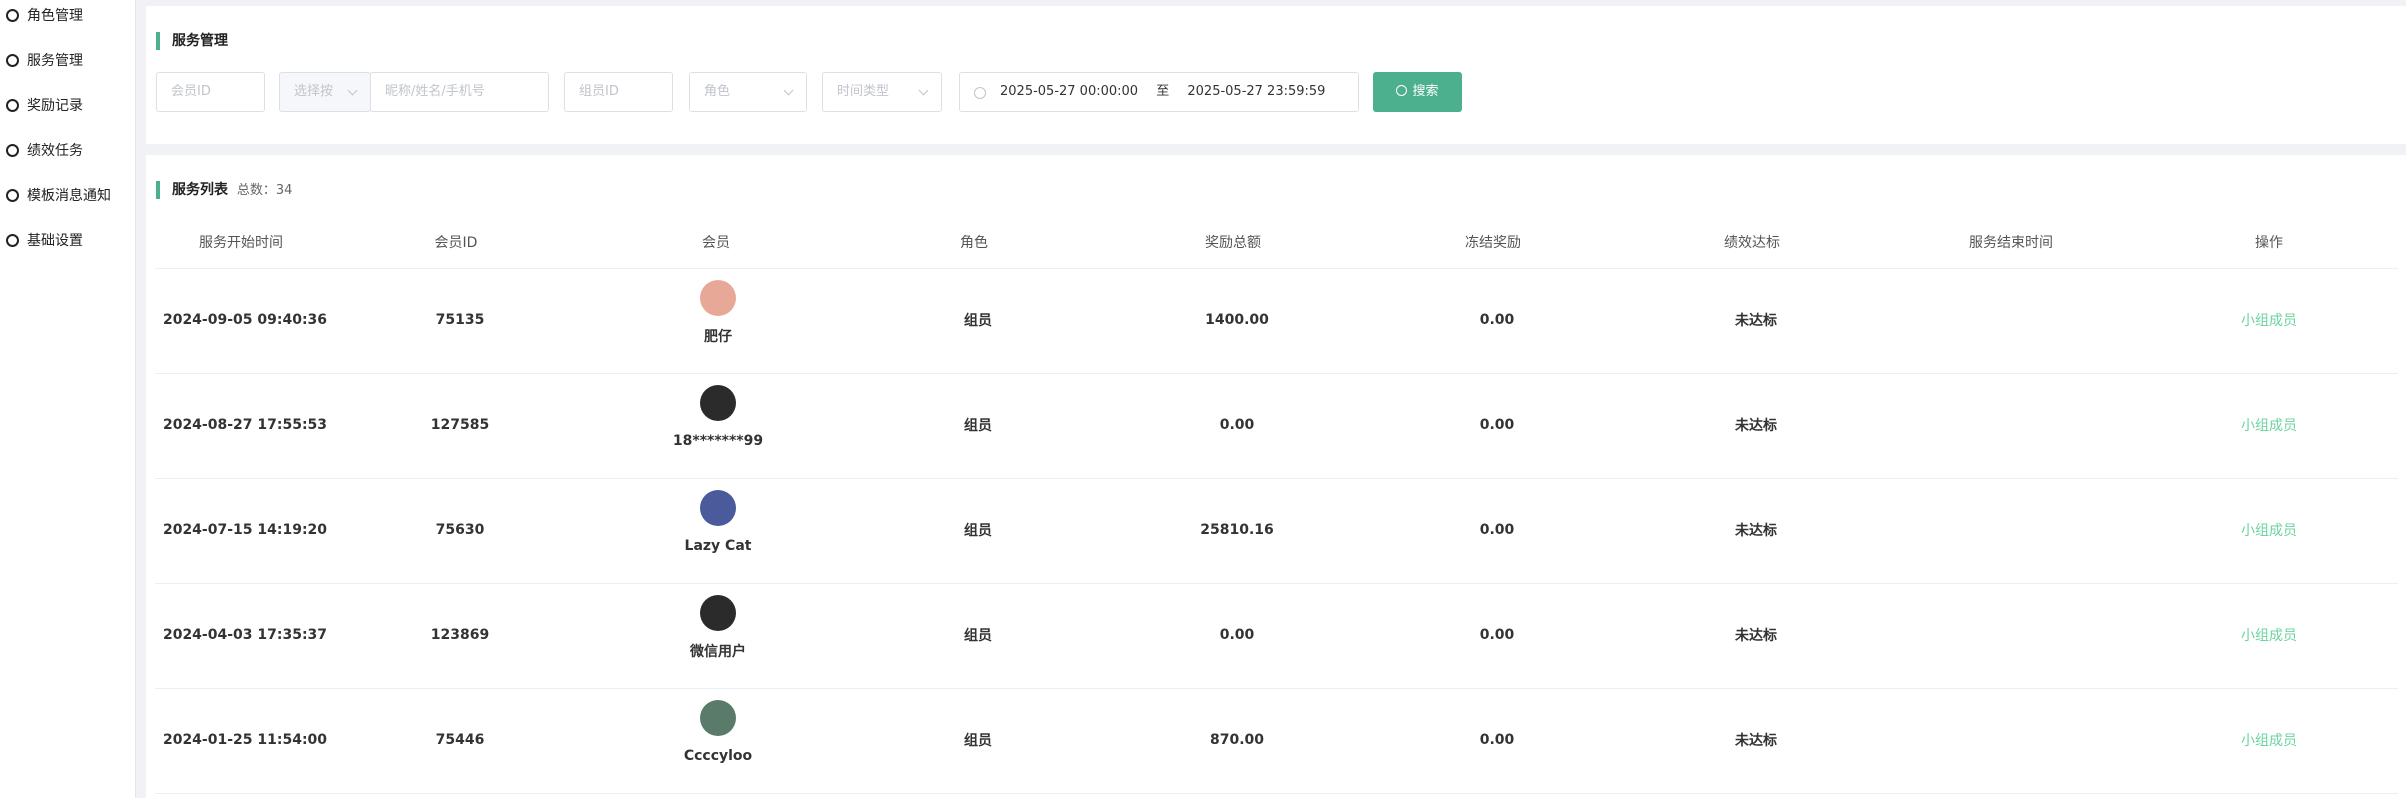  I want to click on column-header: 服务结束时间, so click(2011, 243).